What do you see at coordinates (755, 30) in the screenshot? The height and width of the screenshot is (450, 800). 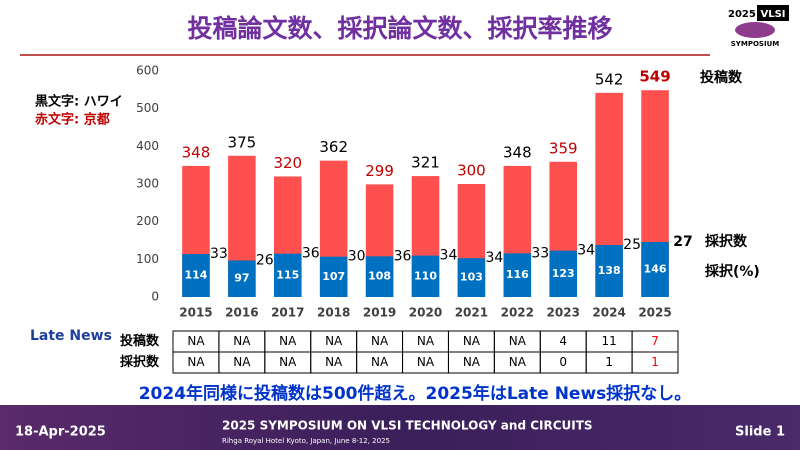 I see `logo-mark` at bounding box center [755, 30].